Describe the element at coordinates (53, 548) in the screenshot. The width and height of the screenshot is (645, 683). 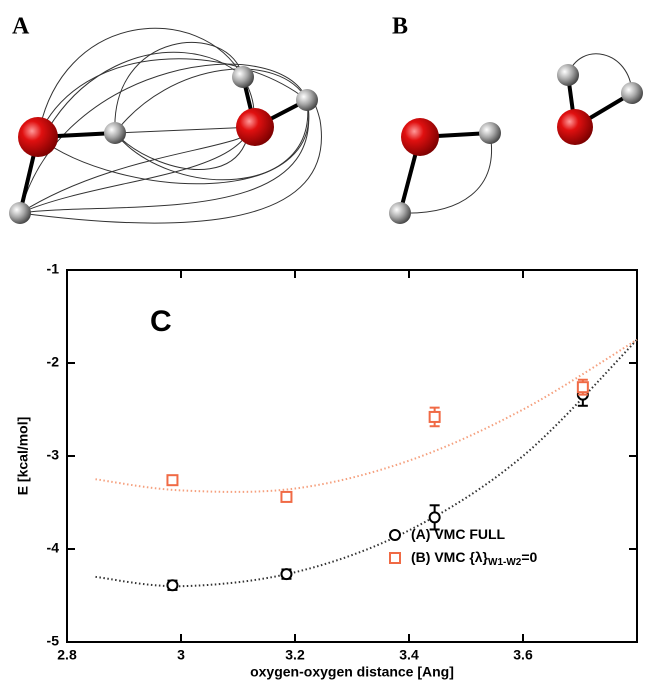
I see `y-tick-label: -4` at that location.